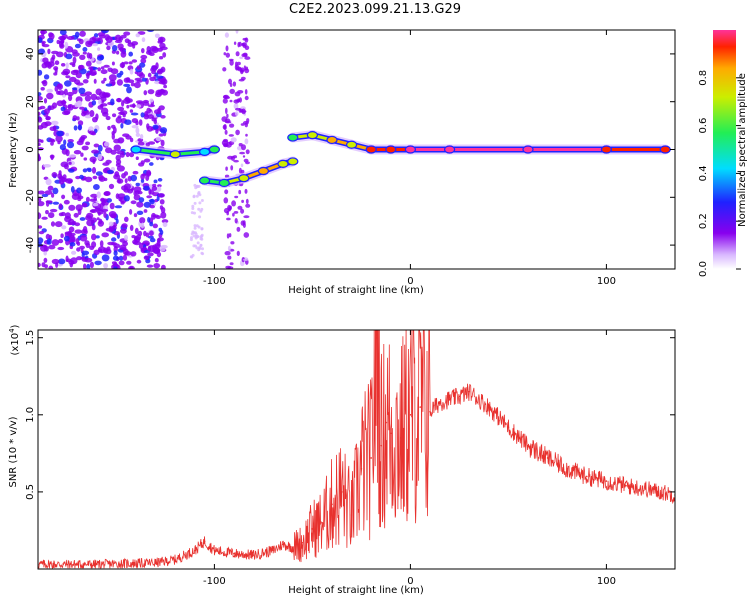 This screenshot has width=750, height=600. What do you see at coordinates (30, 149) in the screenshot?
I see `y-tick-label: 0` at bounding box center [30, 149].